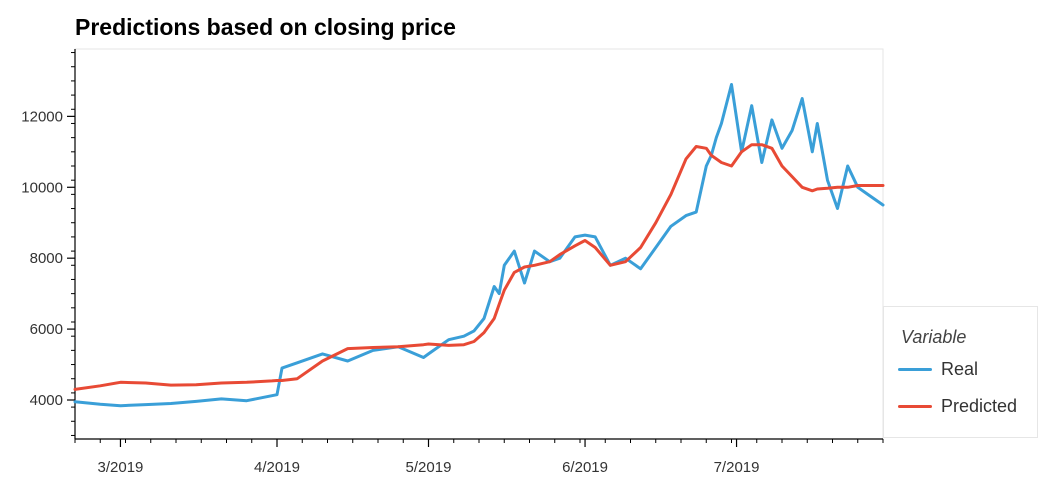 This screenshot has height=502, width=1062. Describe the element at coordinates (429, 467) in the screenshot. I see `x-tick-label: 5/2019` at that location.